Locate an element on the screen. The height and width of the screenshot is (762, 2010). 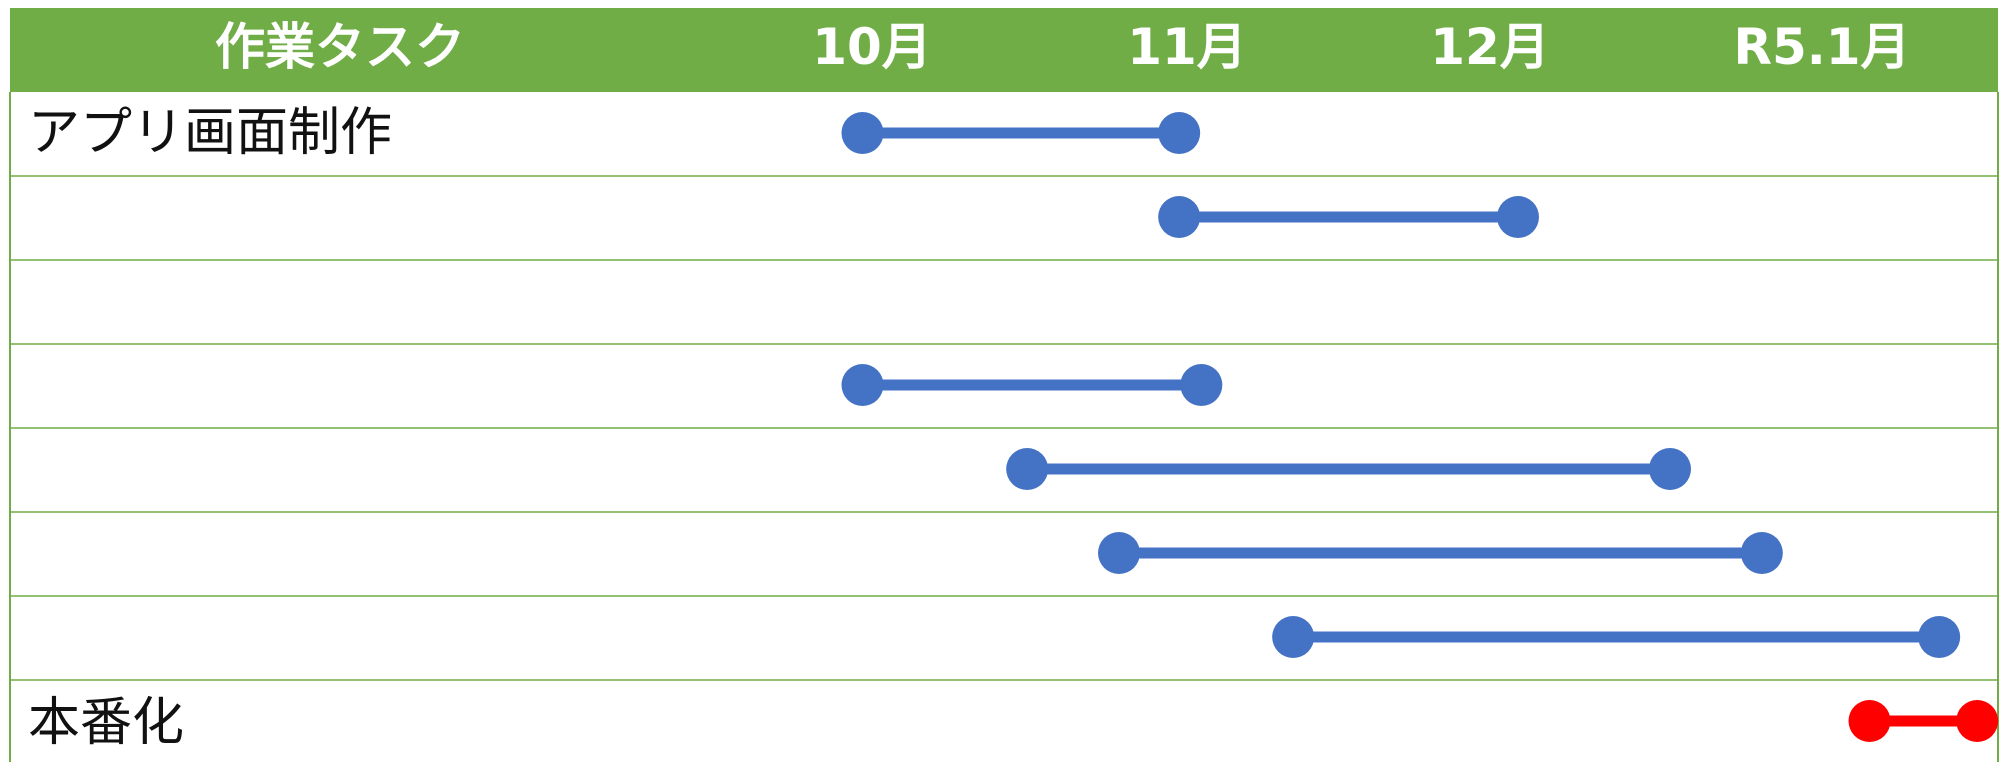
month-label-oct: 10月 is located at coordinates (872, 47).